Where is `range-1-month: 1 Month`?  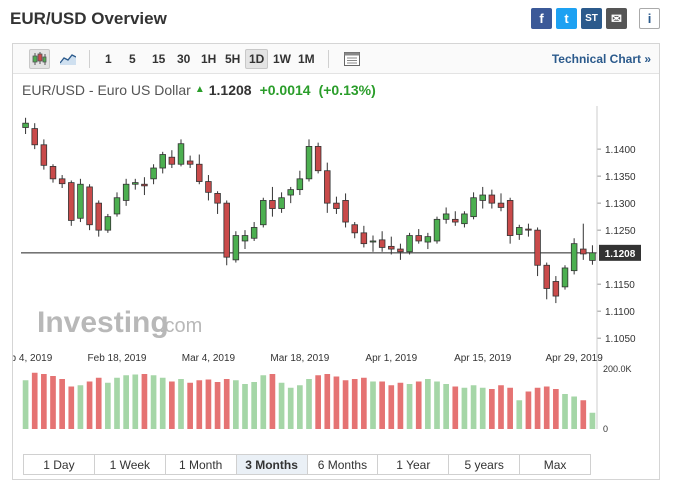
range-1-month: 1 Month is located at coordinates (201, 464).